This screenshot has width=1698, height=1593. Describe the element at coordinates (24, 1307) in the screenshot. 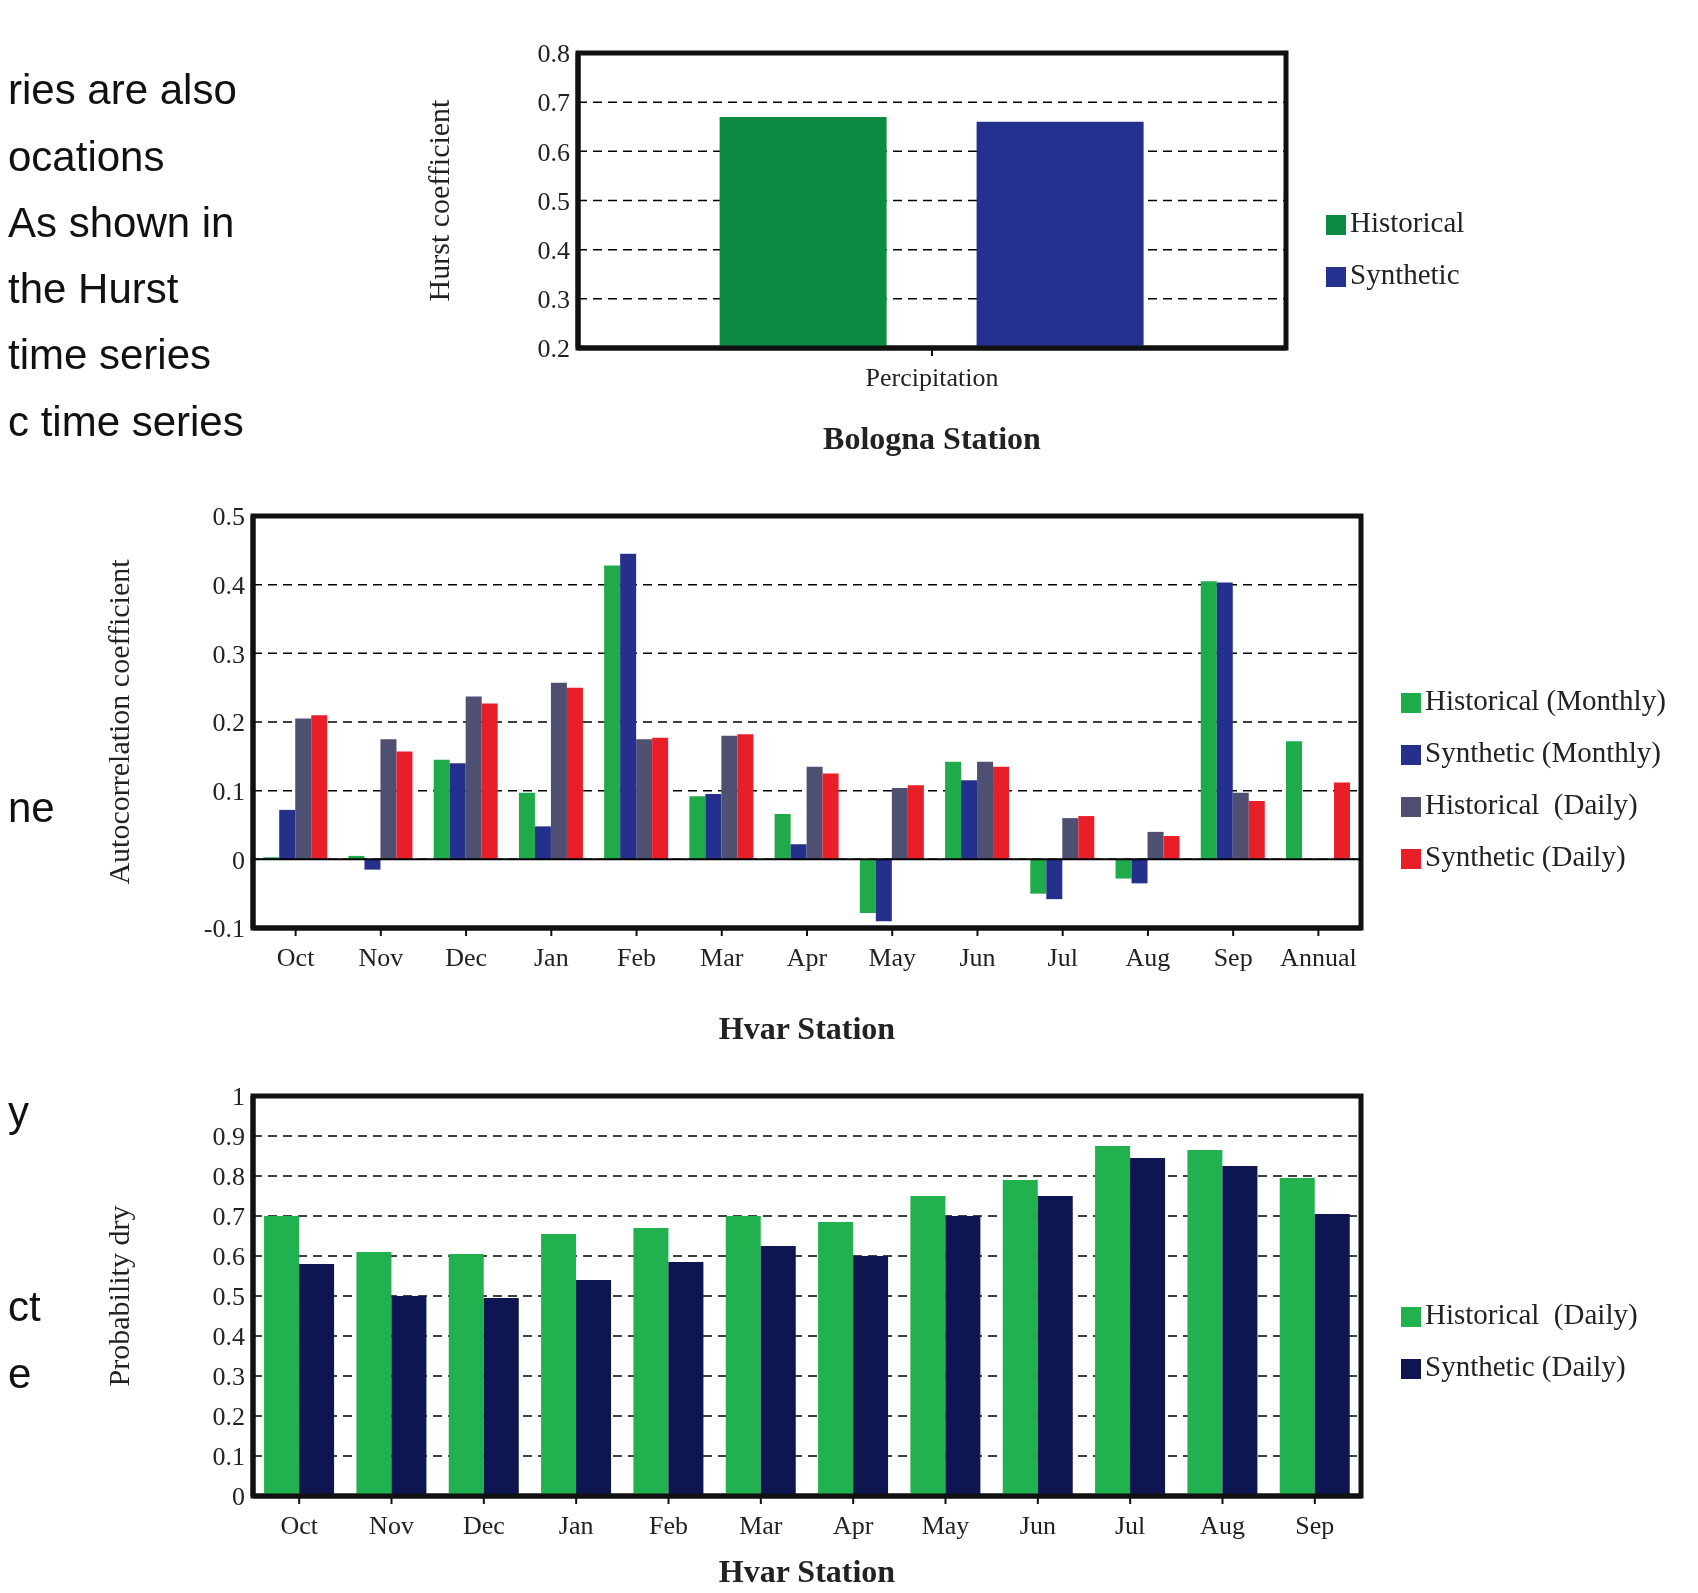

I see `text: ct` at that location.